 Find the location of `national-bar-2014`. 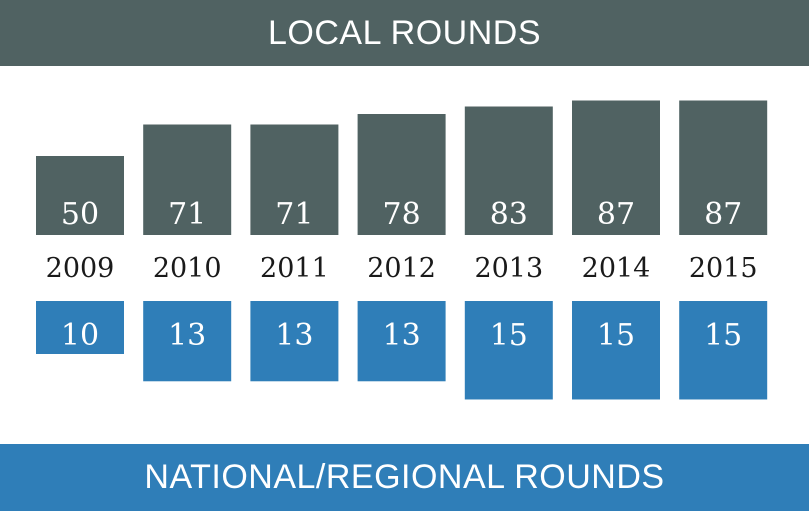

national-bar-2014 is located at coordinates (616, 350).